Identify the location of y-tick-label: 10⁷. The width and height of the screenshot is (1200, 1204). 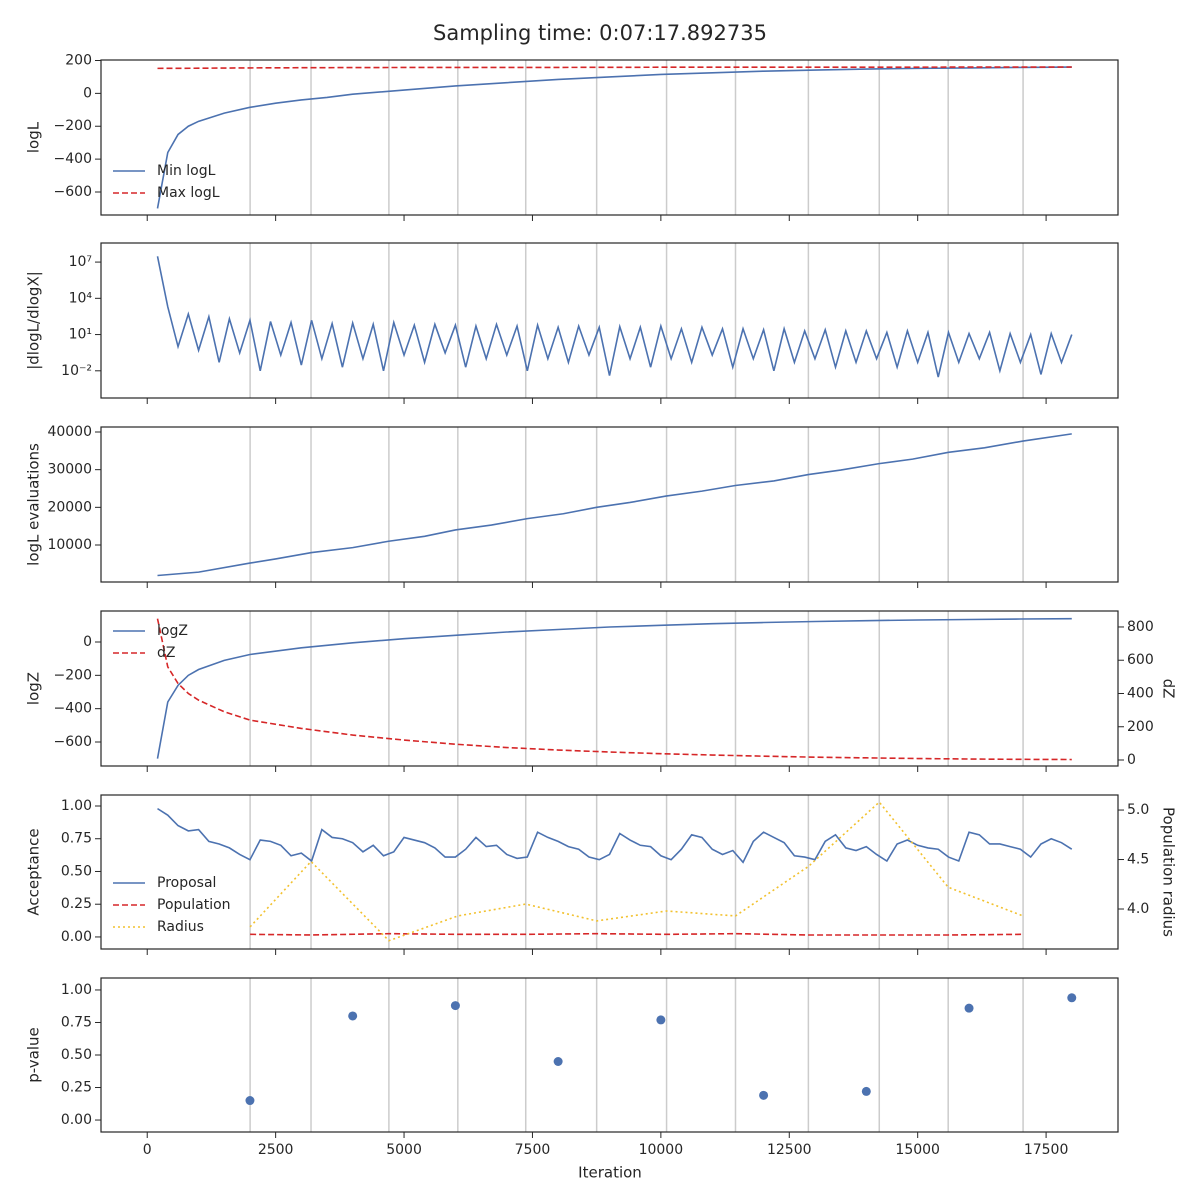
(80, 262).